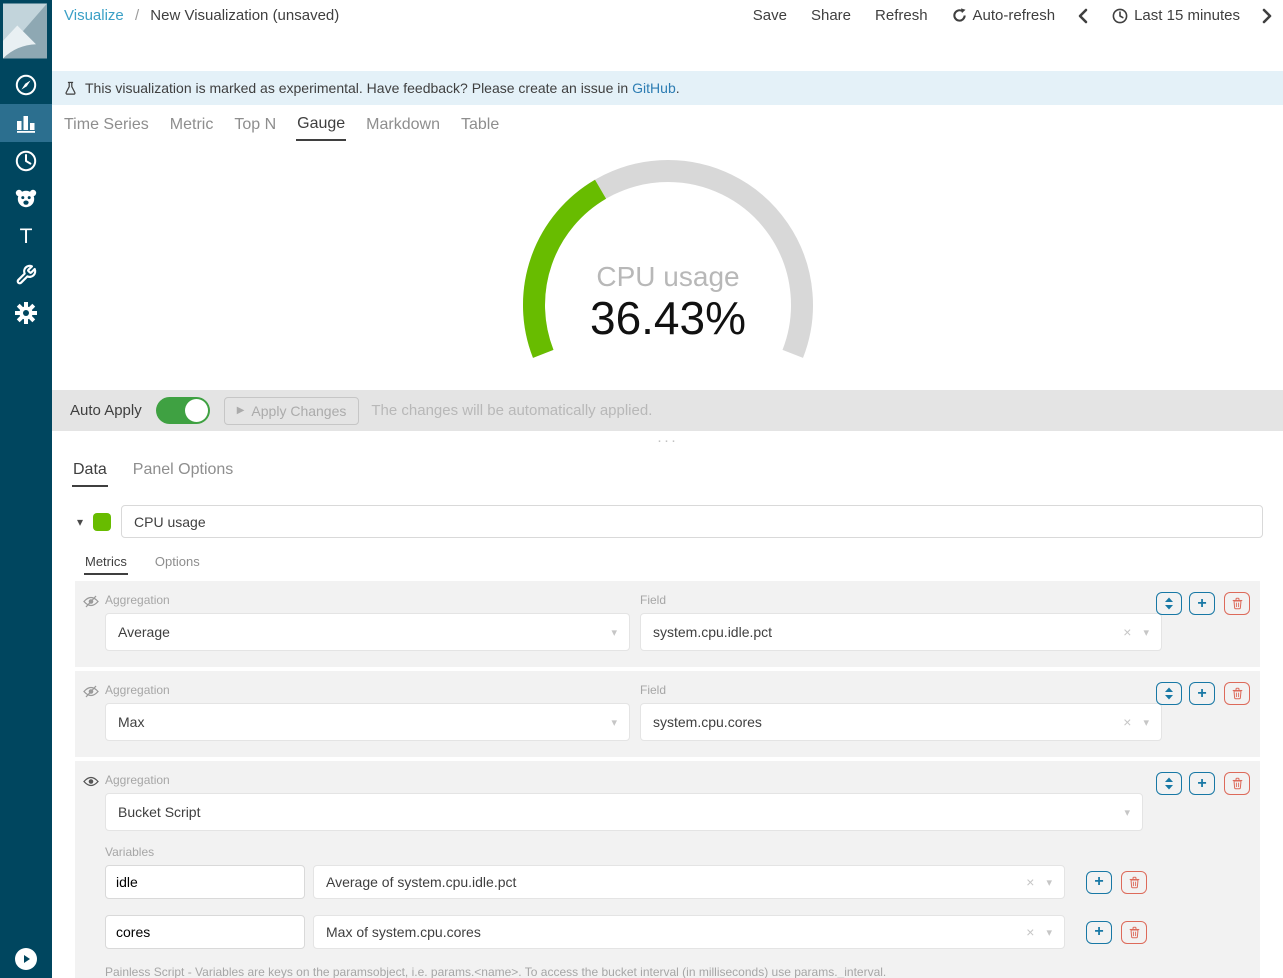  I want to click on metric-row-buttons: +, so click(1199, 603).